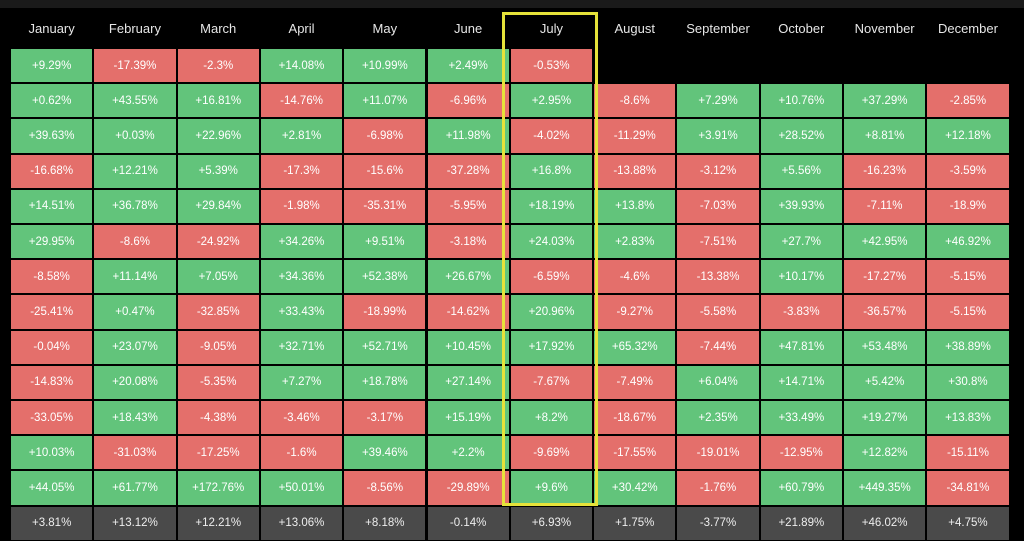 The height and width of the screenshot is (541, 1024). I want to click on return-cell: +18.43%, so click(135, 418).